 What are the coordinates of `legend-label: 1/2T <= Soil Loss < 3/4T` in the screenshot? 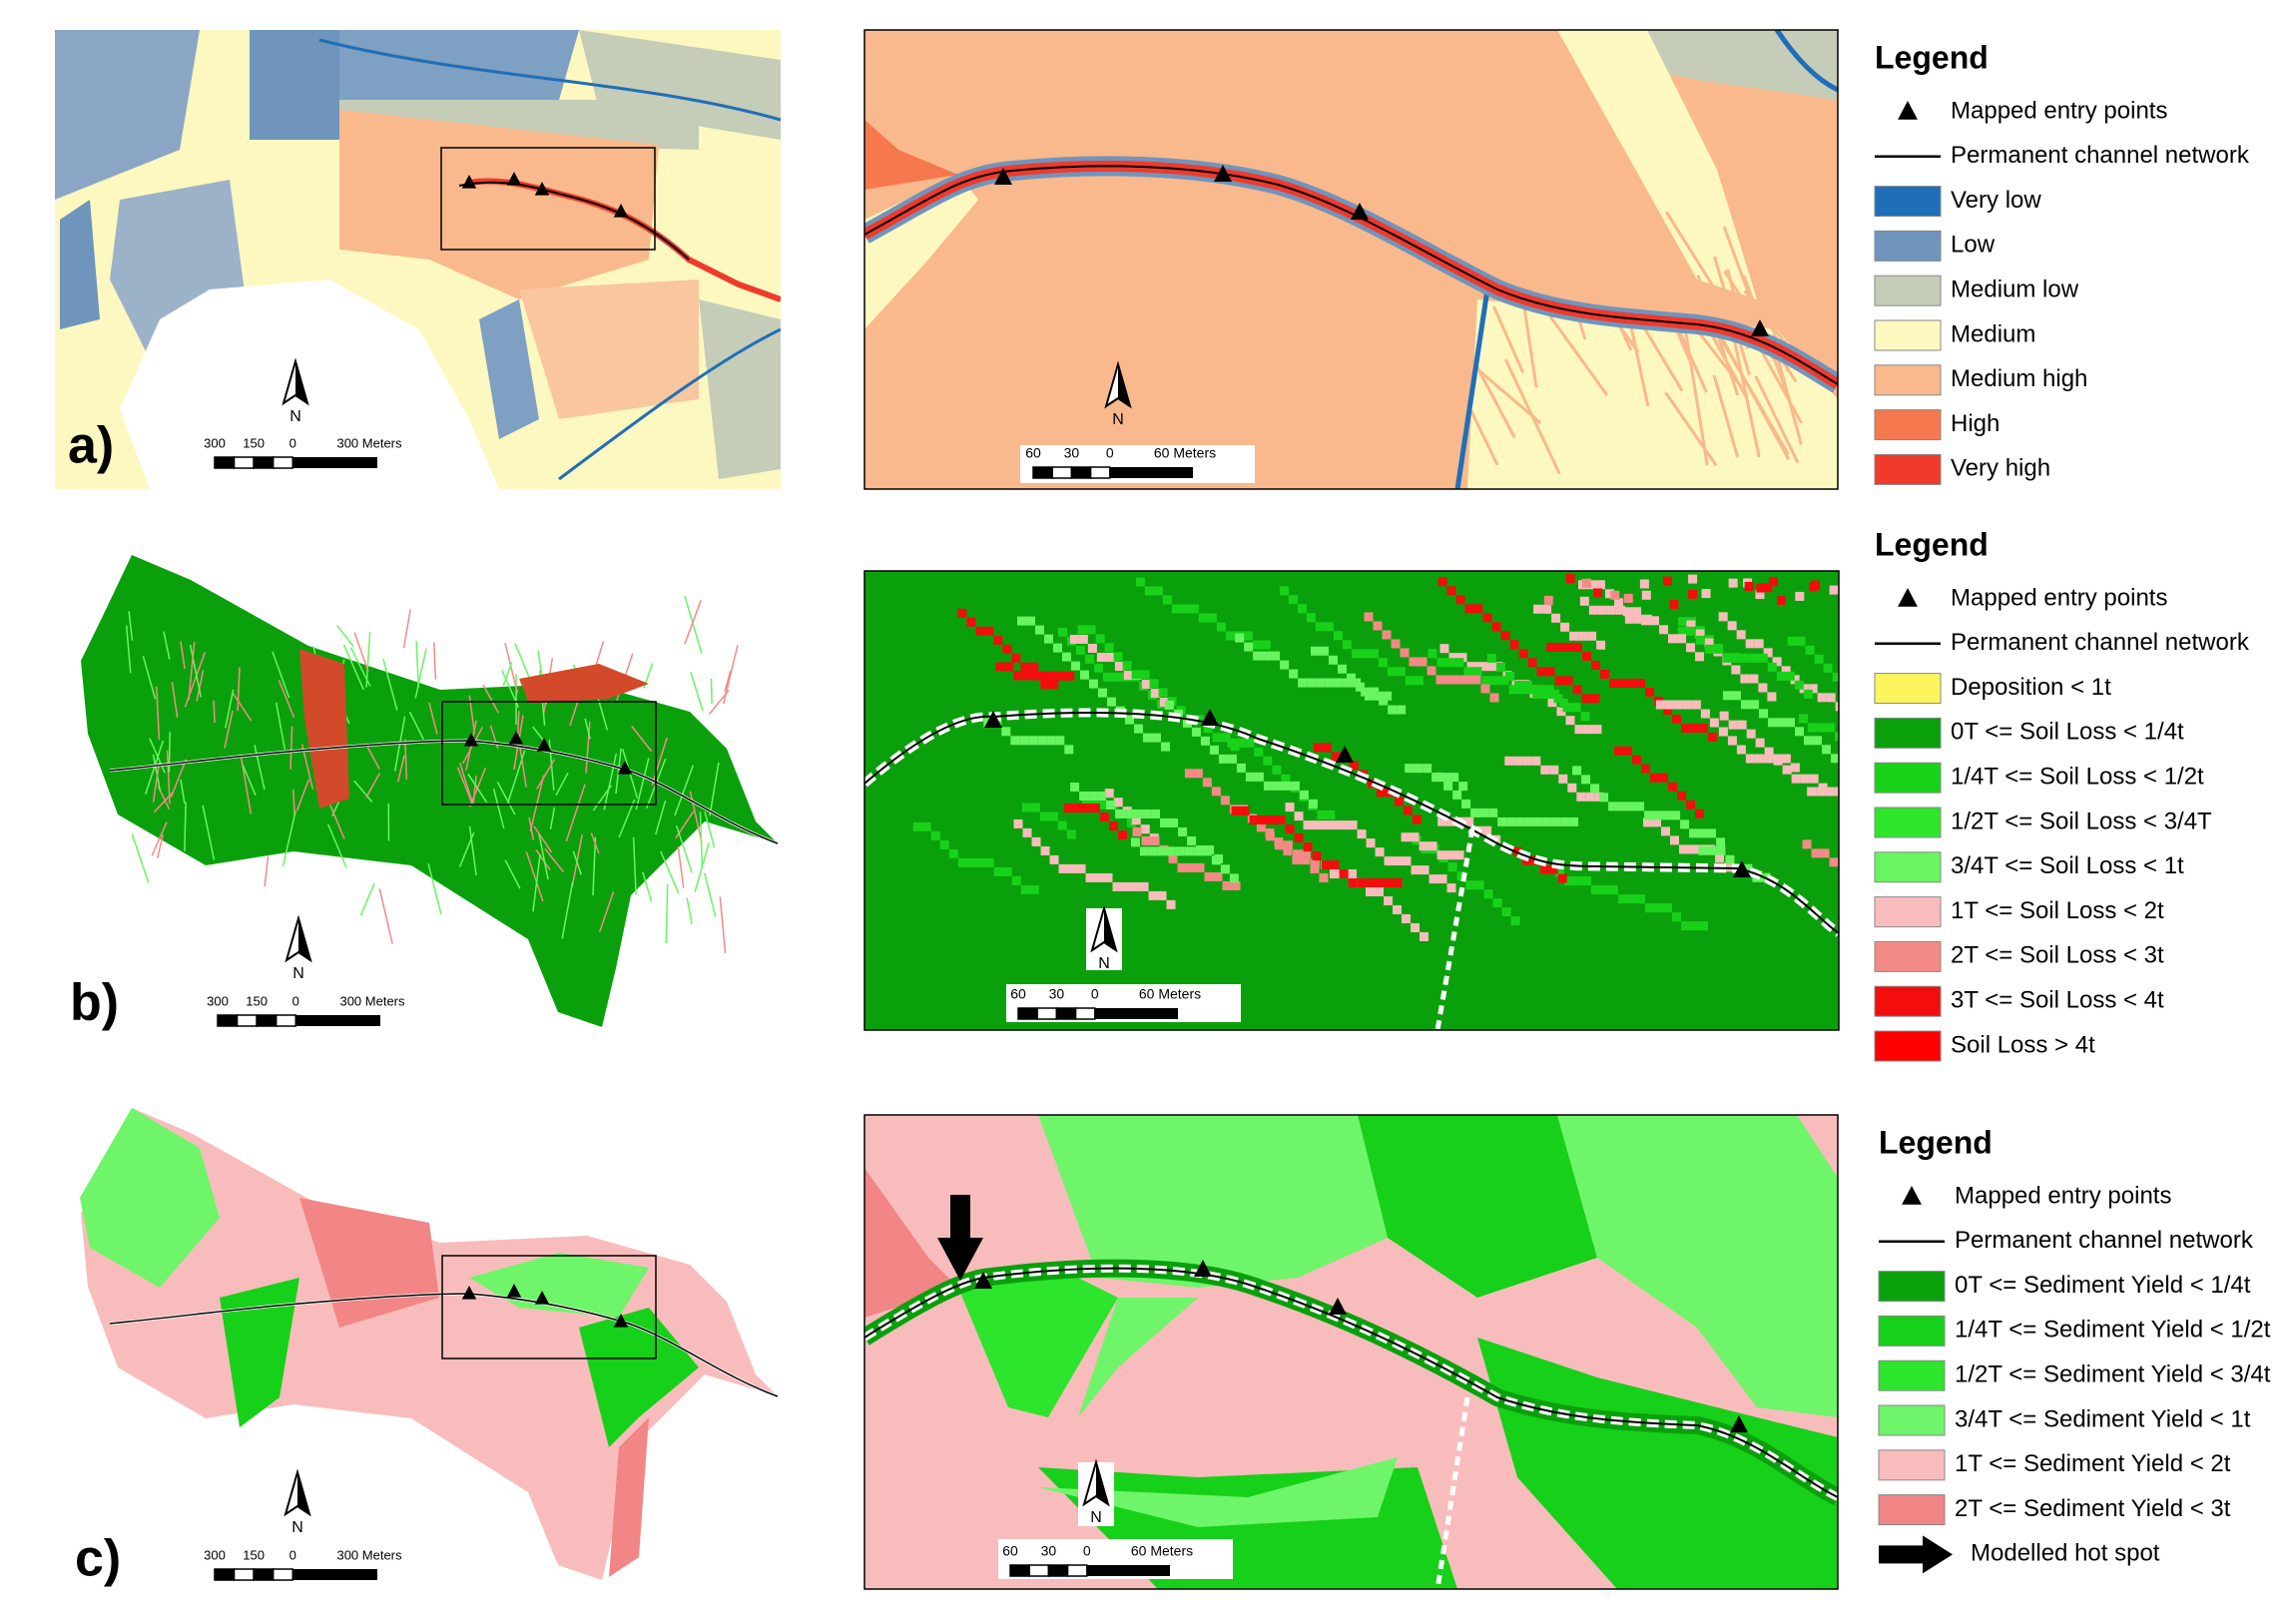 It's located at (2081, 821).